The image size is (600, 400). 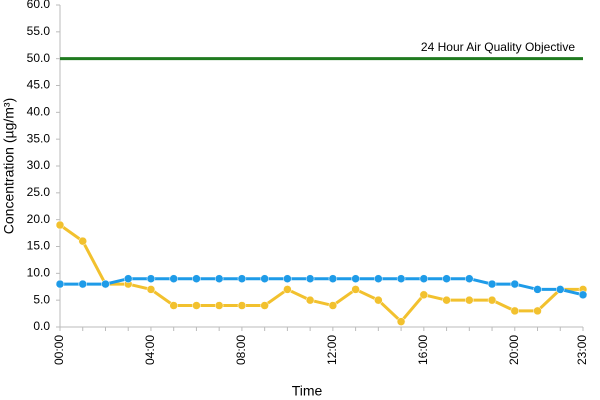 I want to click on x-tick-label: 23:00, so click(x=582, y=350).